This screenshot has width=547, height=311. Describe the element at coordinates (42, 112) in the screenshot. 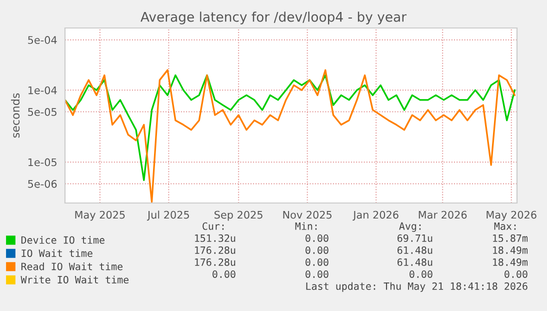

I see `y-tick-label: 5e-05` at that location.